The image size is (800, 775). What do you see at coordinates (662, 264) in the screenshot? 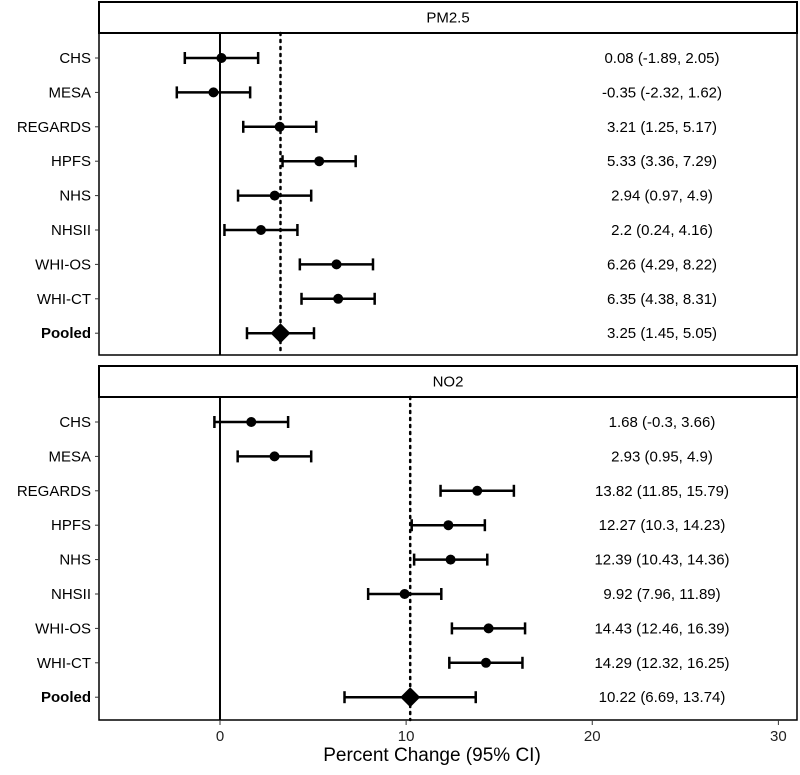
I see `estimate-label: 6.26 (4.29, 8.22)` at bounding box center [662, 264].